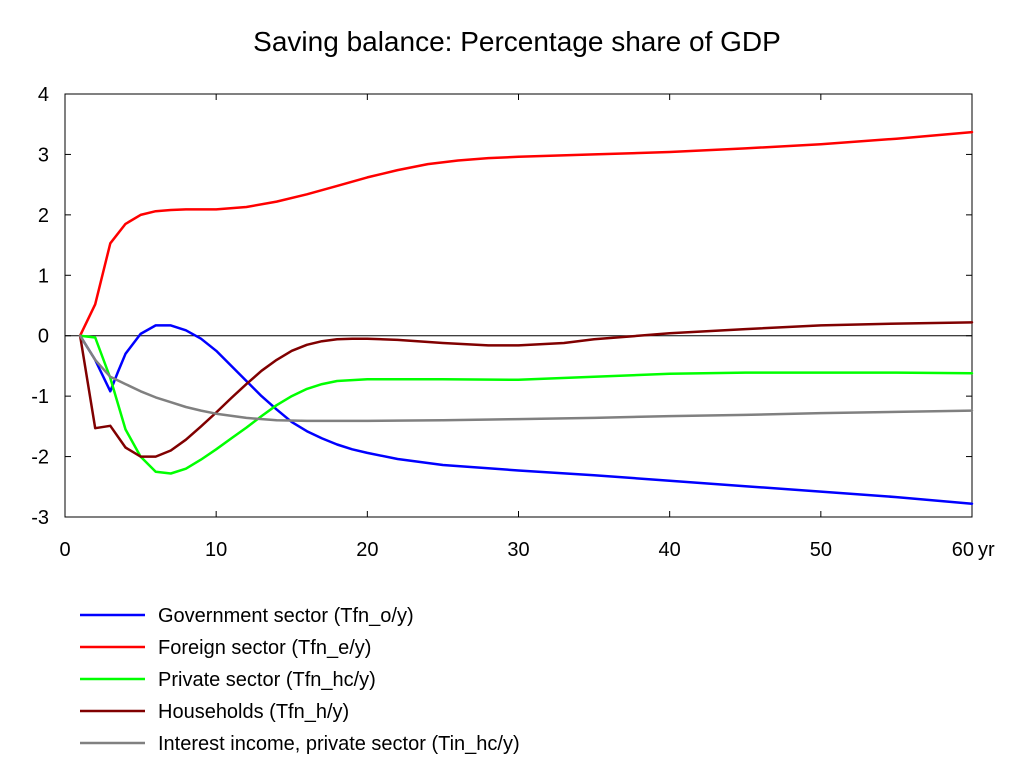 Image resolution: width=1024 pixels, height=778 pixels. Describe the element at coordinates (216, 550) in the screenshot. I see `x-tick-label: 10` at that location.